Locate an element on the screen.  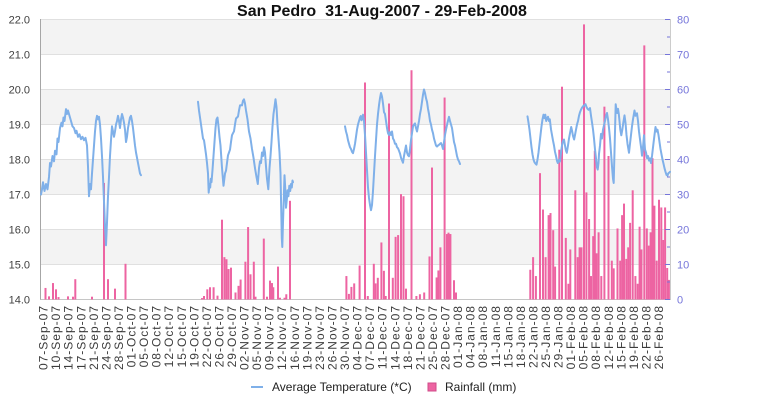
svg-text: 50 is located at coordinates (683, 126).